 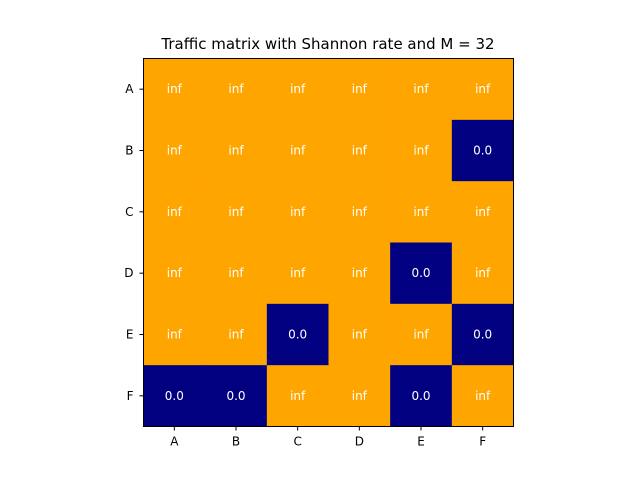 I want to click on x-tick-label: B, so click(x=236, y=442).